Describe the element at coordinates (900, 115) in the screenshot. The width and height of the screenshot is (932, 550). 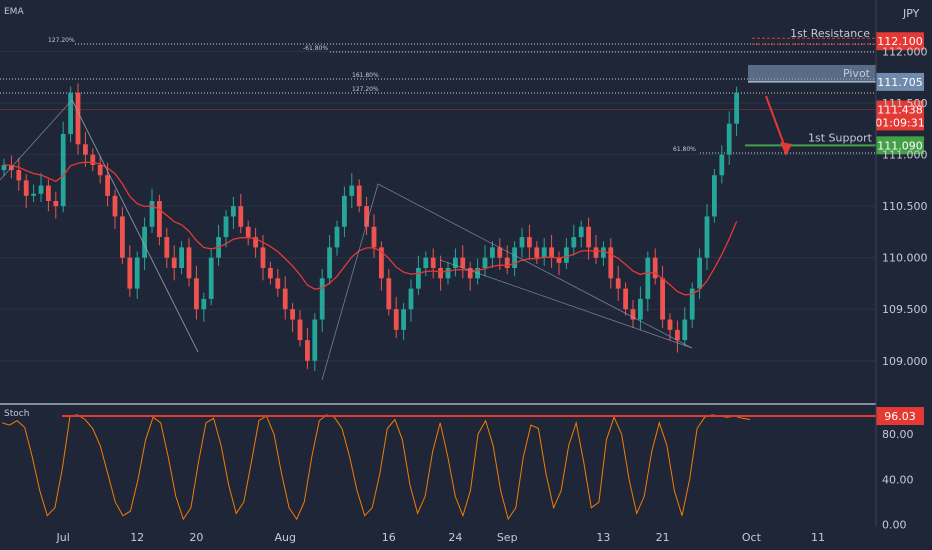
I see `current-price-tag` at that location.